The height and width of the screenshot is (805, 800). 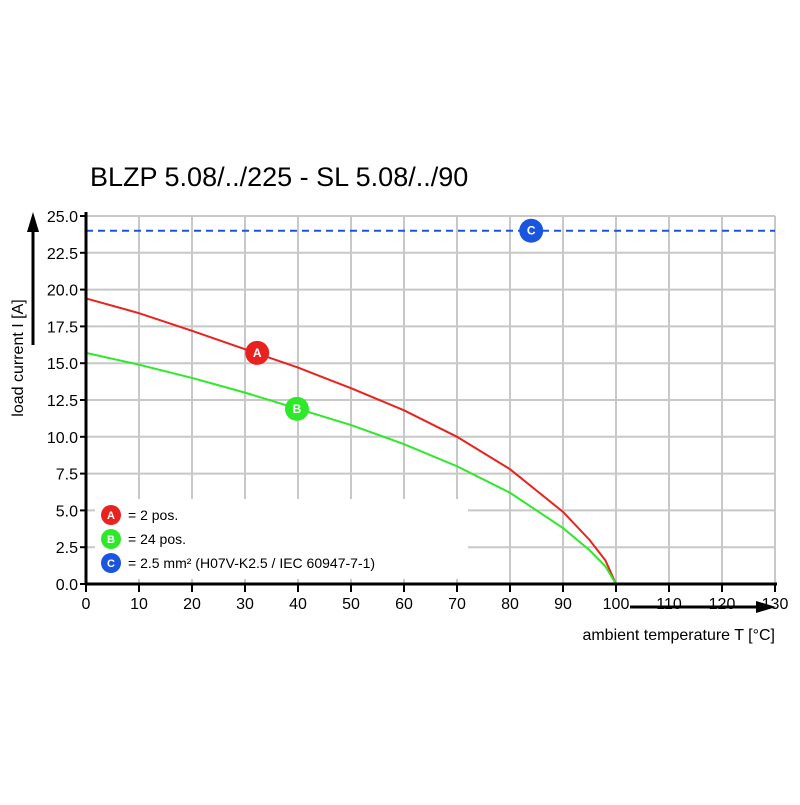 I want to click on x-tick-label: 100, so click(x=616, y=604).